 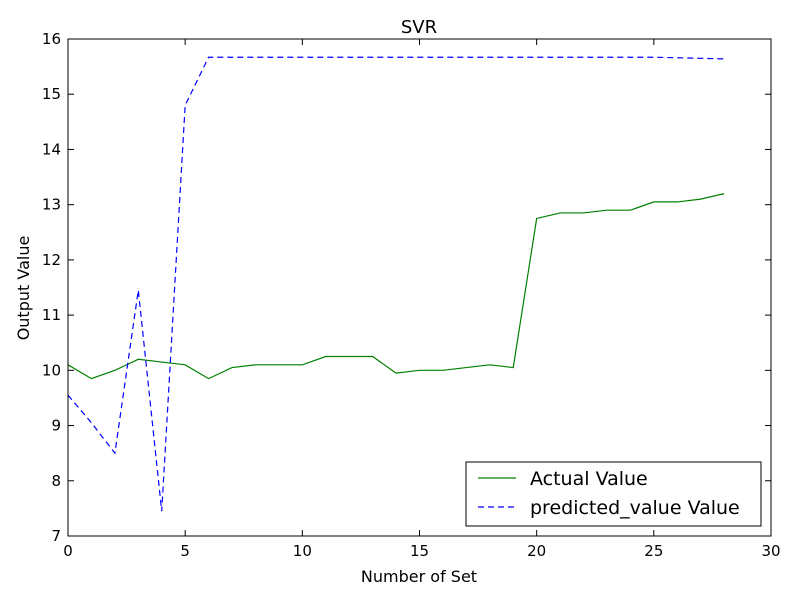 What do you see at coordinates (56, 481) in the screenshot?
I see `y-tick-label: 8` at bounding box center [56, 481].